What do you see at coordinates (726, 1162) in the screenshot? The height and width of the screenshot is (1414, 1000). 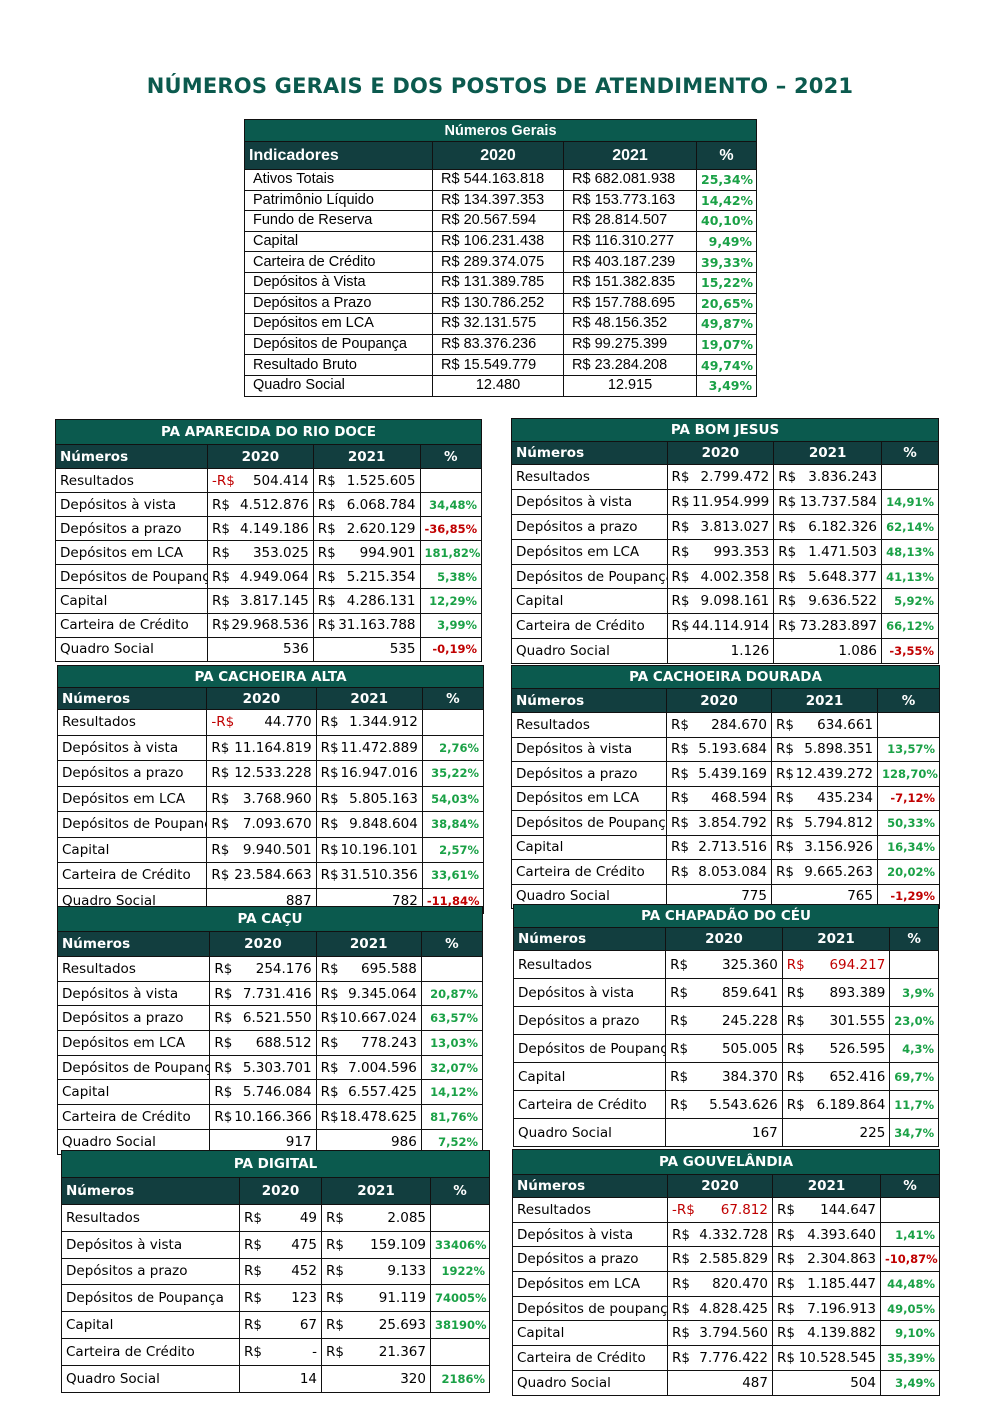 I see `pa-caption: PA GOUVELÂNDIA` at bounding box center [726, 1162].